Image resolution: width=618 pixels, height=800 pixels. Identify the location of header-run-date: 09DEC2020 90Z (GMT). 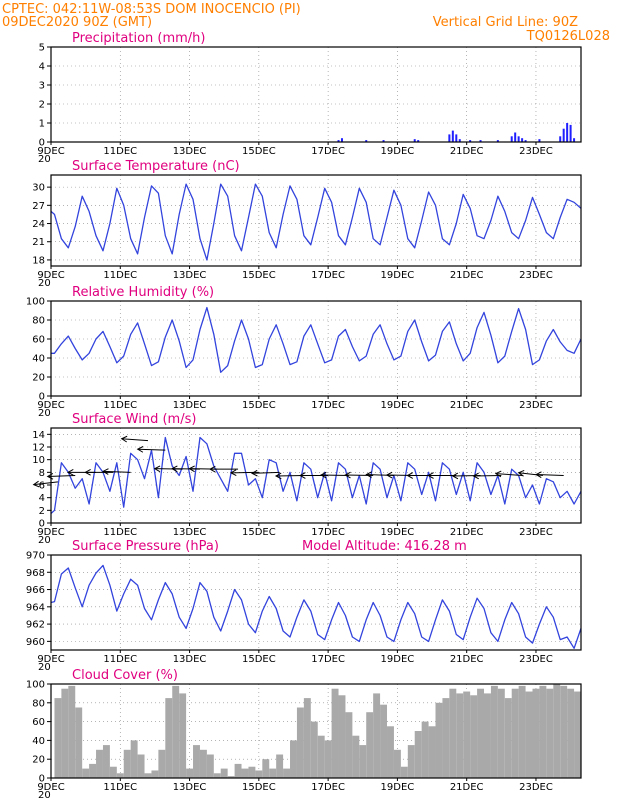
(77, 22).